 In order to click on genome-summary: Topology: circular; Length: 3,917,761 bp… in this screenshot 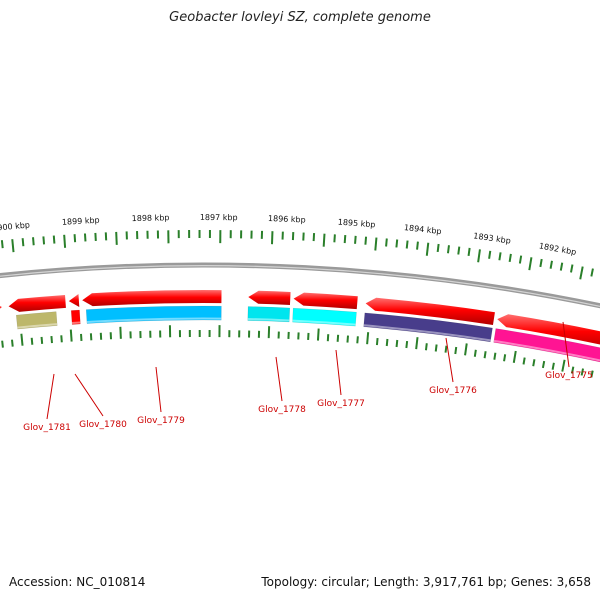, I will do `click(426, 582)`.